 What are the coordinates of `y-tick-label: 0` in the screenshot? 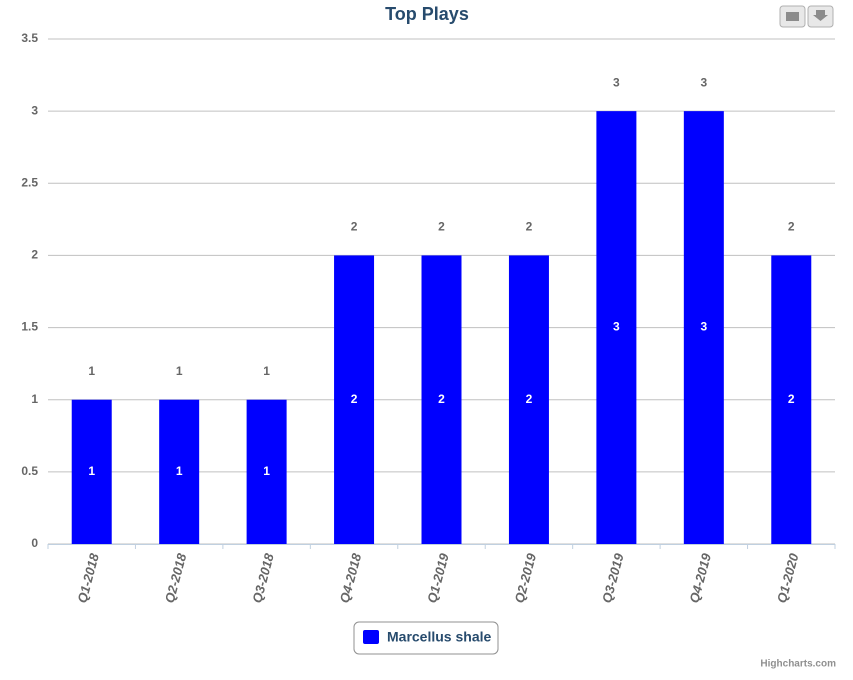 It's located at (34, 543).